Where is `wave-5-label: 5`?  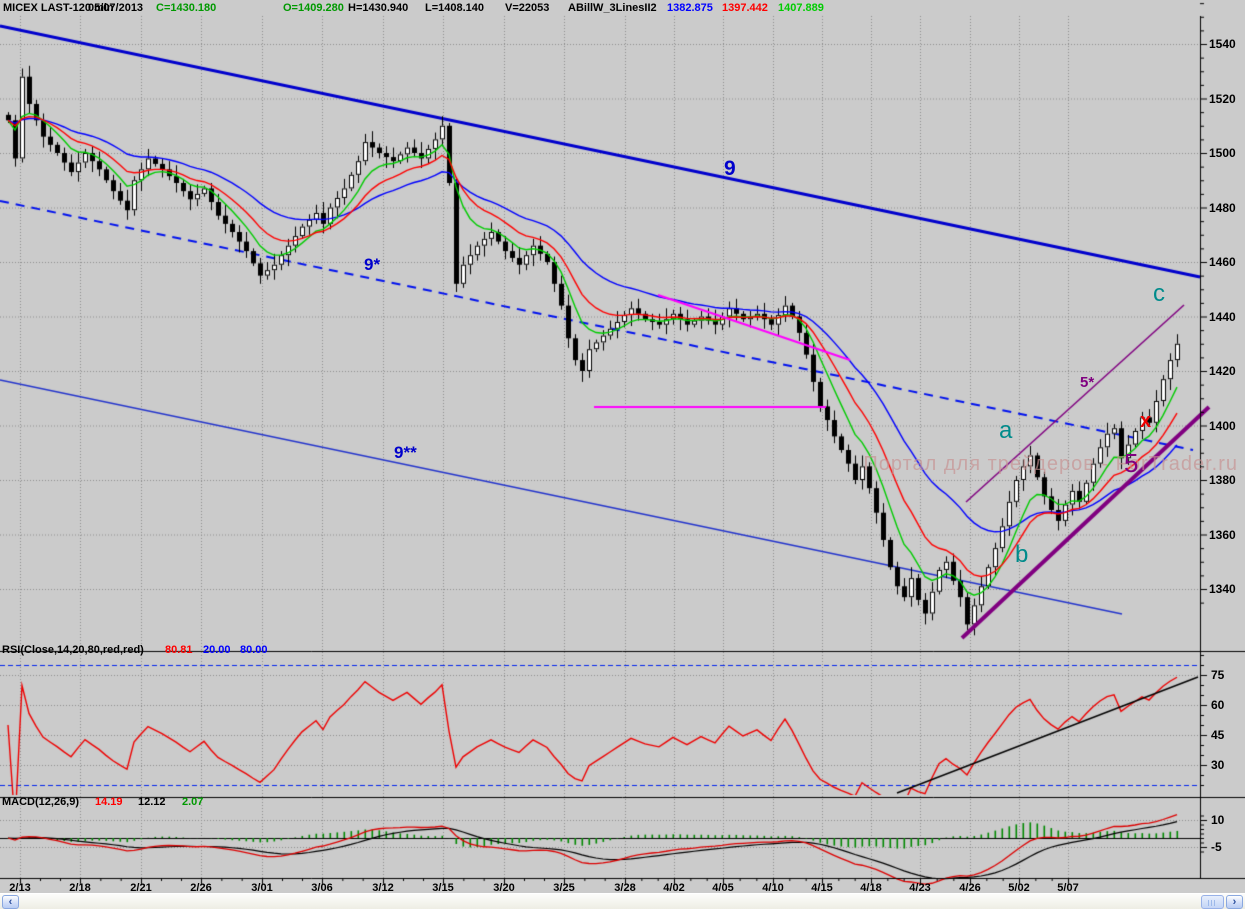 wave-5-label: 5 is located at coordinates (1131, 463).